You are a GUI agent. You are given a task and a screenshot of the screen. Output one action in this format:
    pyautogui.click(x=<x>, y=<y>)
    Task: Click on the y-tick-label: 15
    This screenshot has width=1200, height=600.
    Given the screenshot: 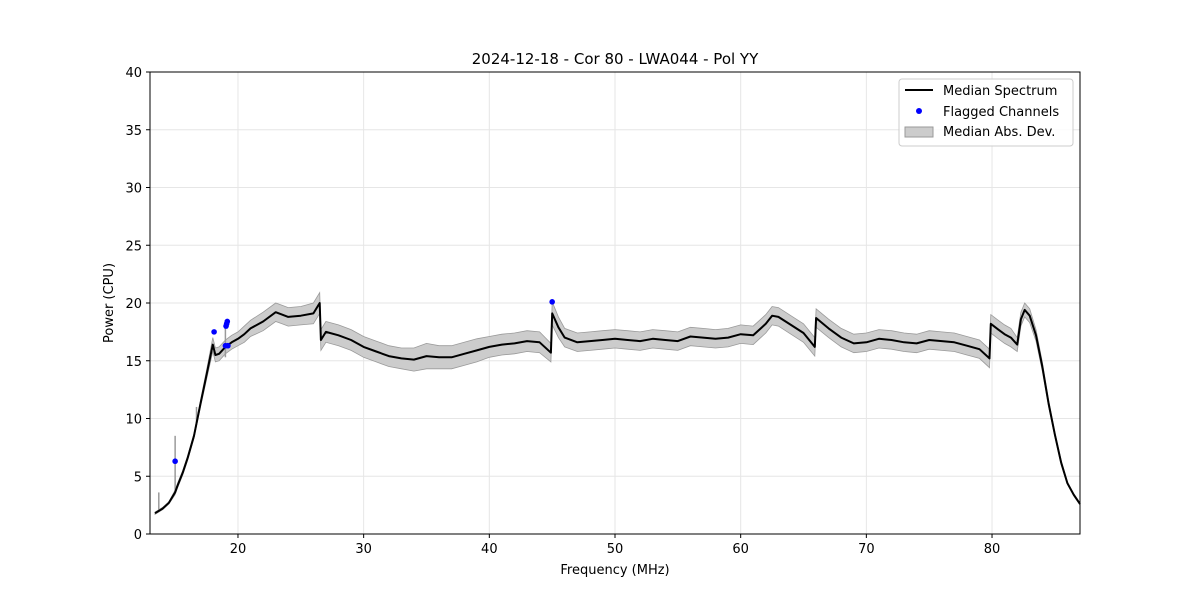 What is the action you would take?
    pyautogui.click(x=133, y=362)
    